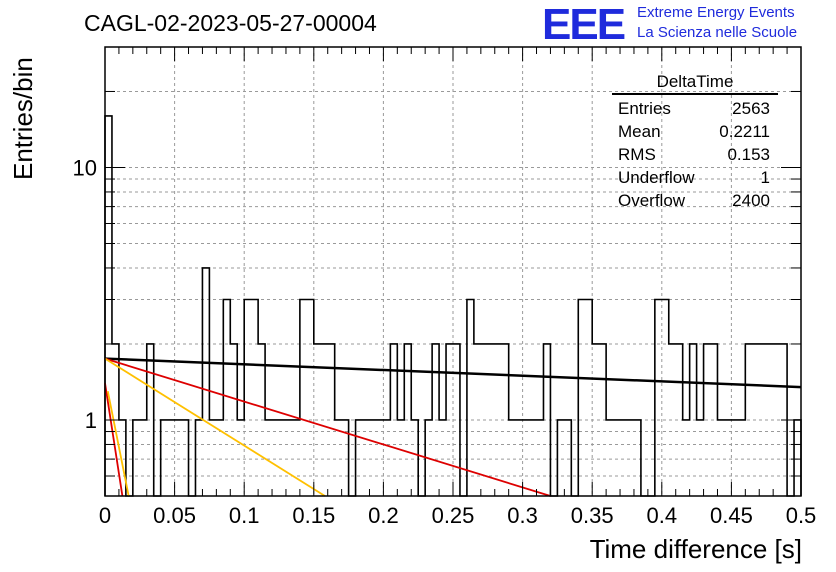  What do you see at coordinates (85, 167) in the screenshot?
I see `y-tick-label: 10` at bounding box center [85, 167].